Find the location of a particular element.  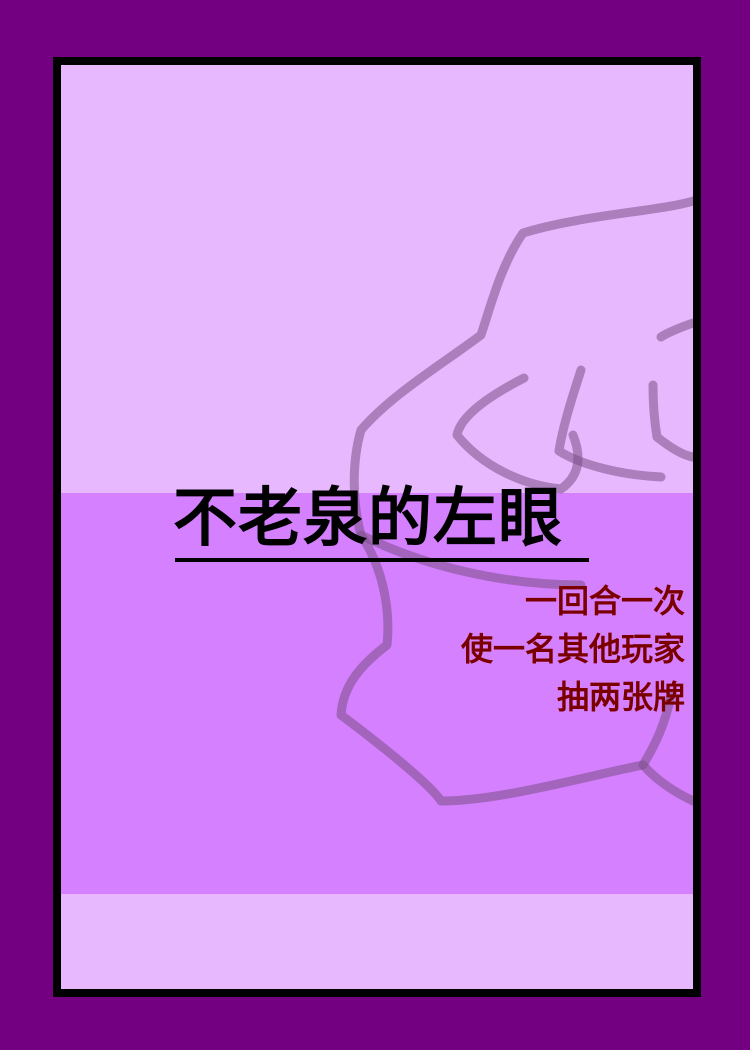

title-underline is located at coordinates (382, 560).